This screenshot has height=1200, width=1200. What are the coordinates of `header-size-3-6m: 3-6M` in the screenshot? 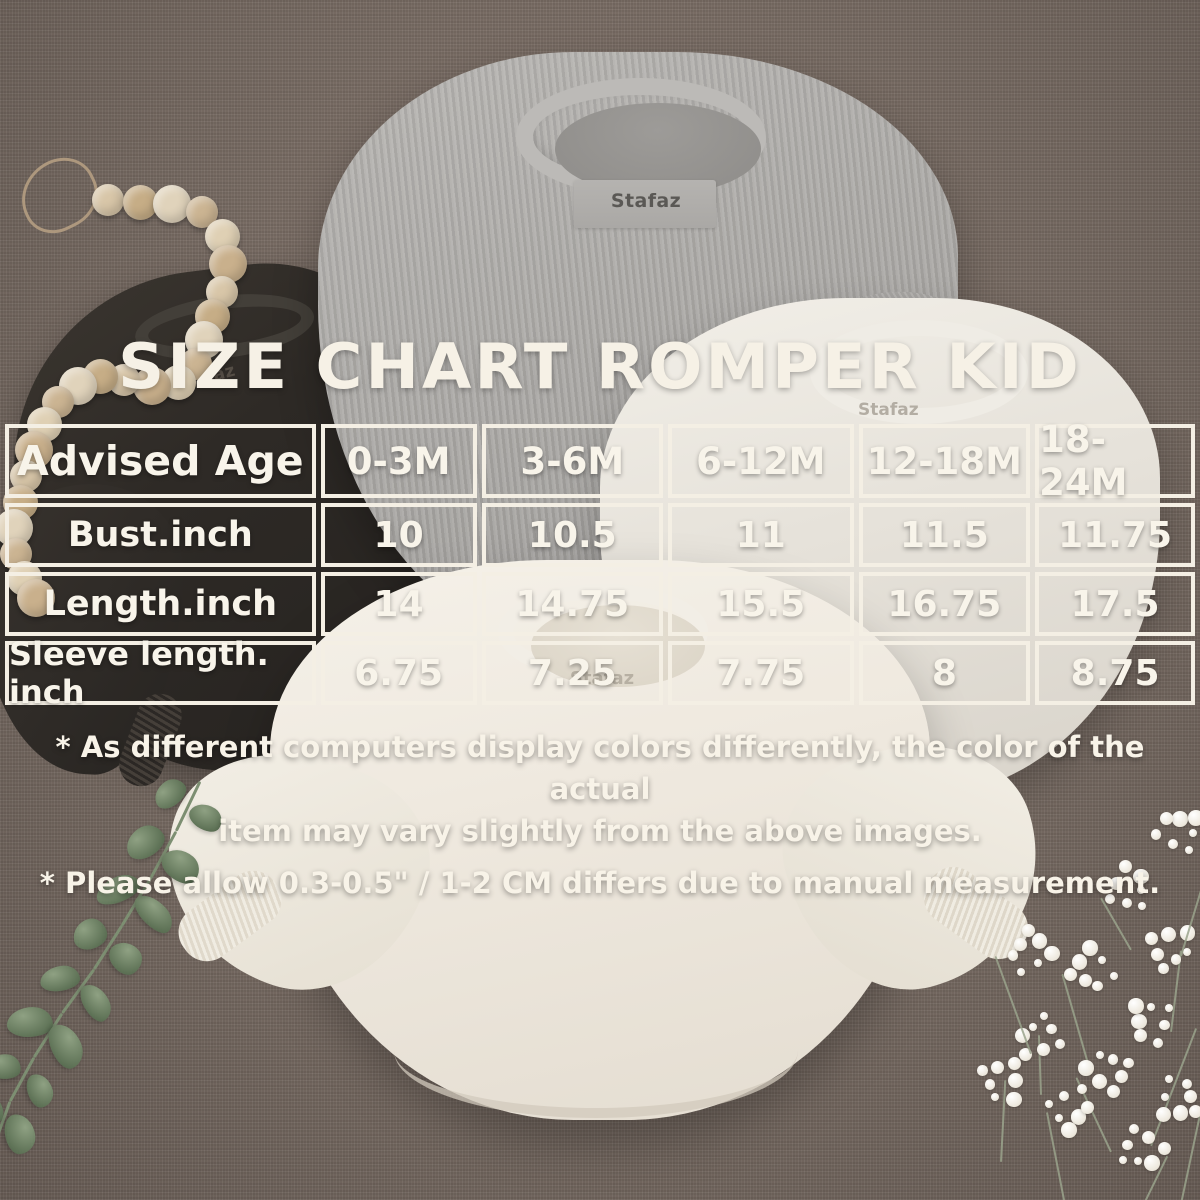 It's located at (572, 461).